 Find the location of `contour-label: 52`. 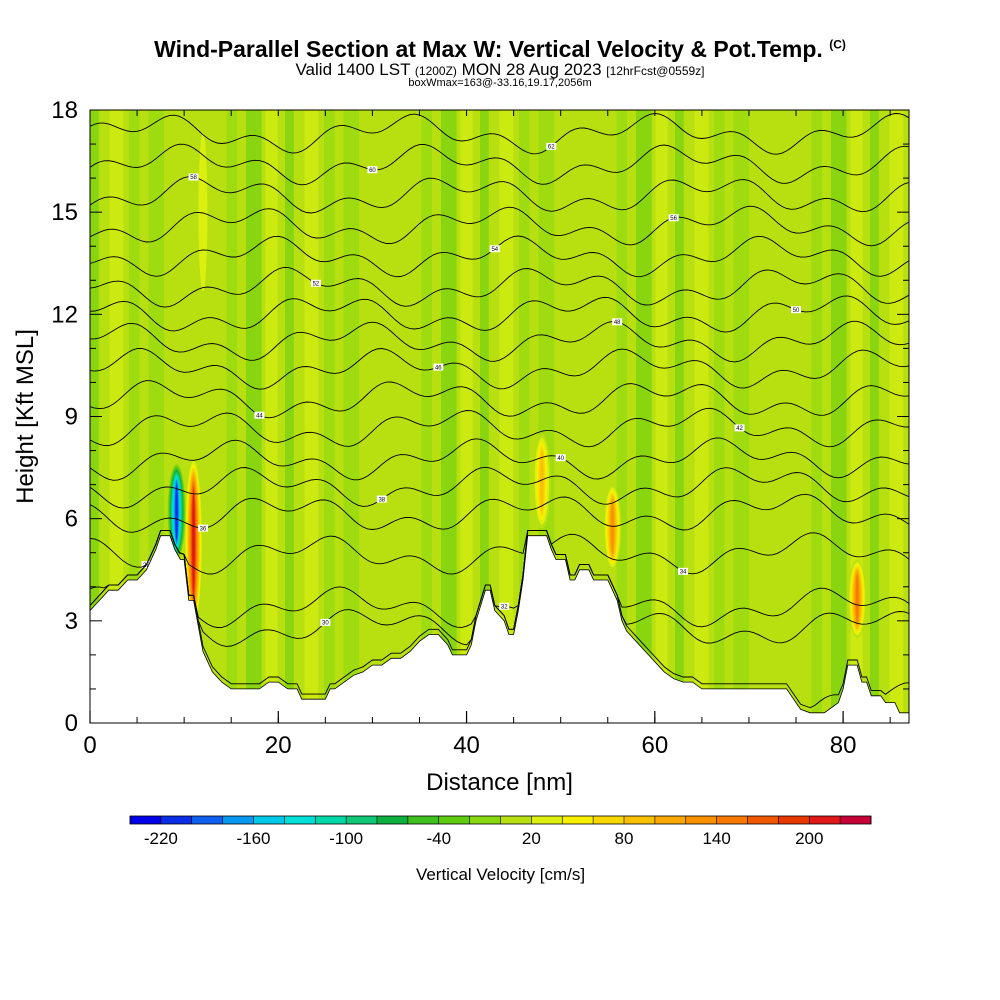

contour-label: 52 is located at coordinates (316, 284).